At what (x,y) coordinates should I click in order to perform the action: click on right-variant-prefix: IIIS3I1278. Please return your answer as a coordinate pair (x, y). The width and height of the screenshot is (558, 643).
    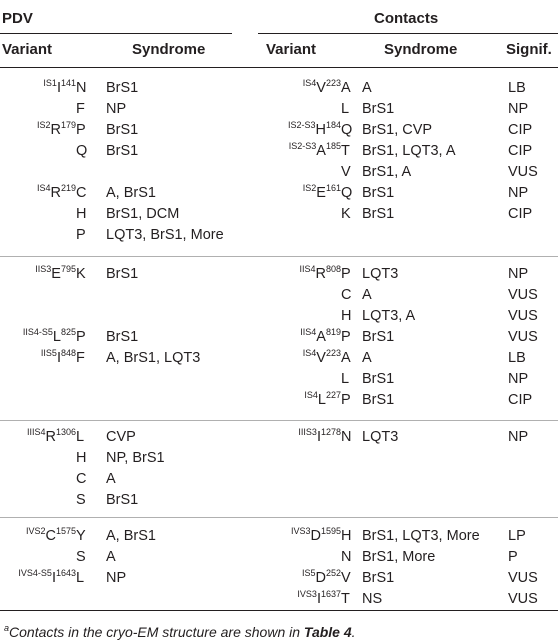
    Looking at the image, I should click on (319, 437).